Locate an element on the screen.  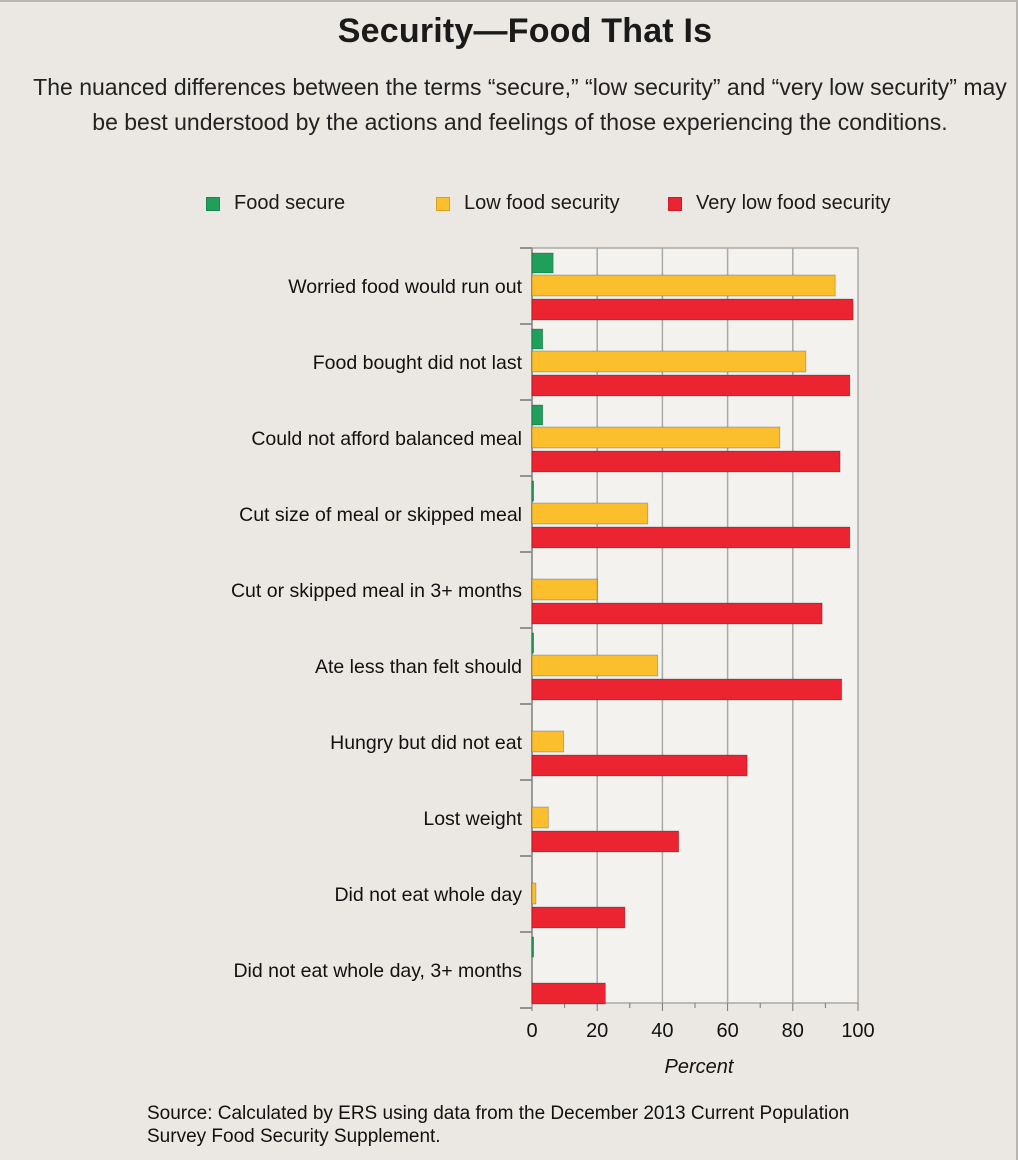
legend-swatch-yellow is located at coordinates (443, 203).